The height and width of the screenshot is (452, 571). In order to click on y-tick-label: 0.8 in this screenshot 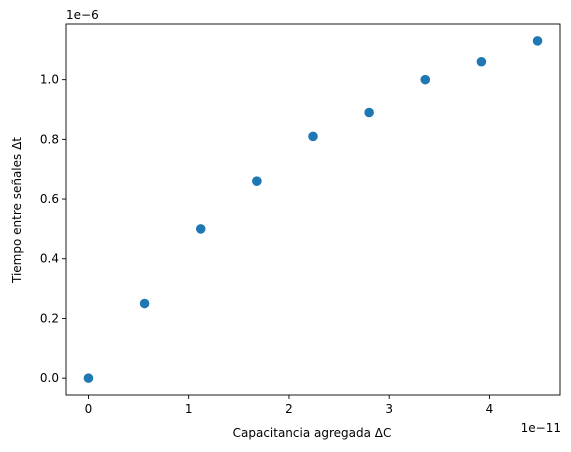, I will do `click(49, 139)`.